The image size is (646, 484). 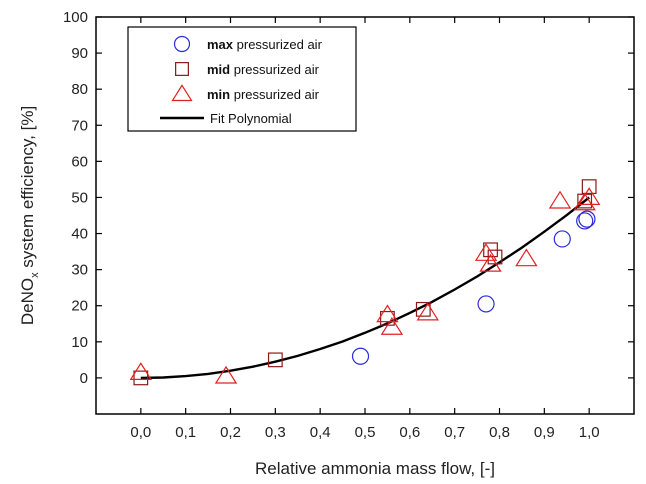 I want to click on x-tick-label: 0,8, so click(x=499, y=432).